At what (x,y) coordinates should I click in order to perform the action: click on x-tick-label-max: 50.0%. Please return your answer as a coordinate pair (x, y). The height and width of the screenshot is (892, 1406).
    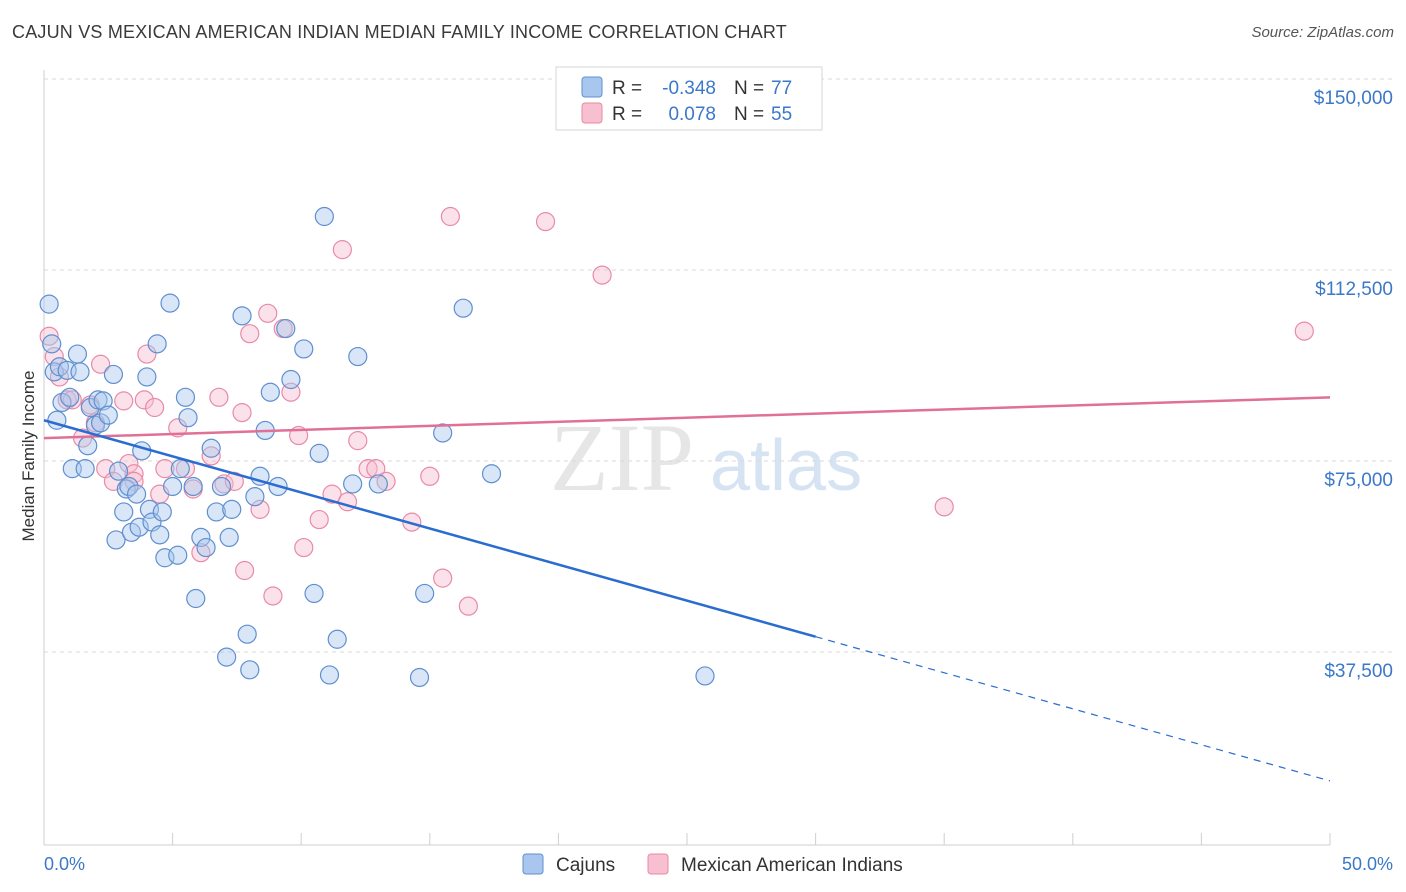
    Looking at the image, I should click on (1367, 864).